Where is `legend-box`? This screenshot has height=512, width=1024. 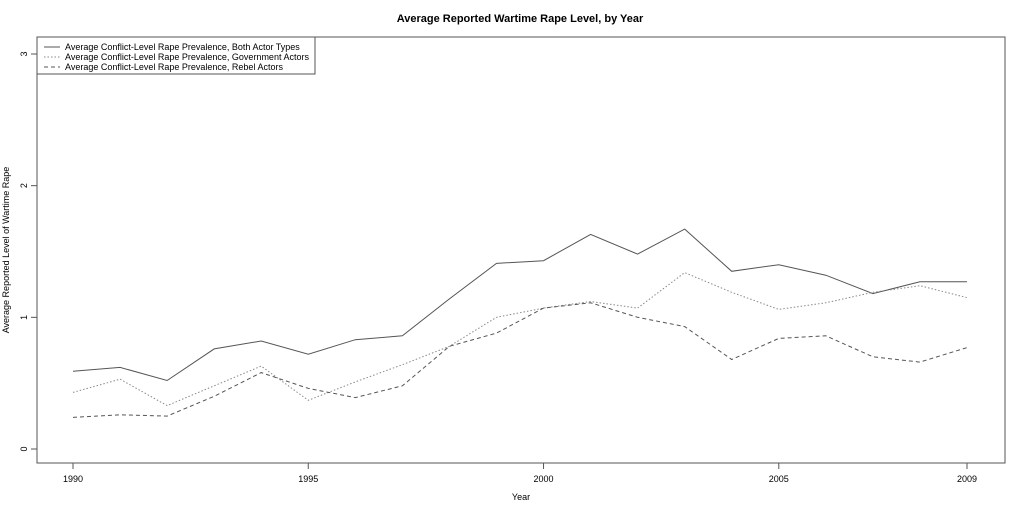
legend-box is located at coordinates (176, 55).